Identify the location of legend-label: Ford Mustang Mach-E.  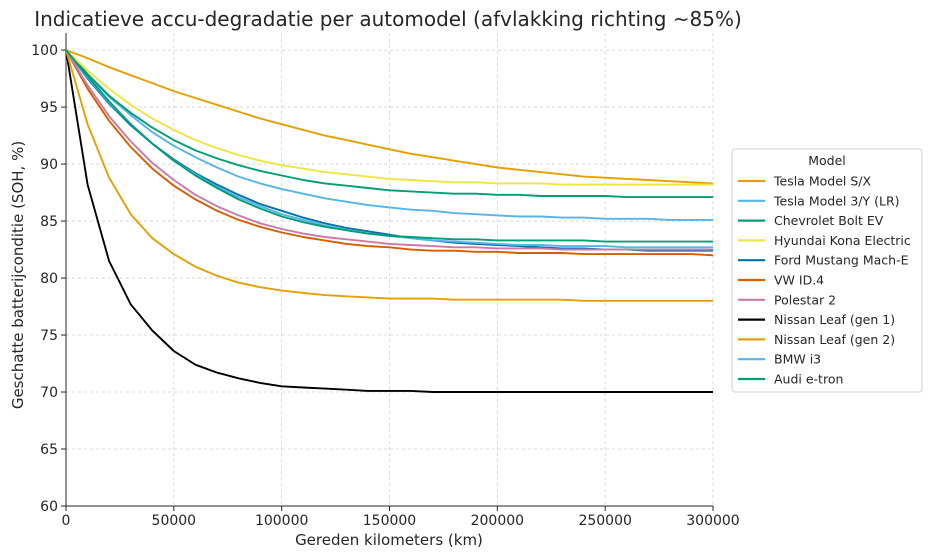
(841, 260).